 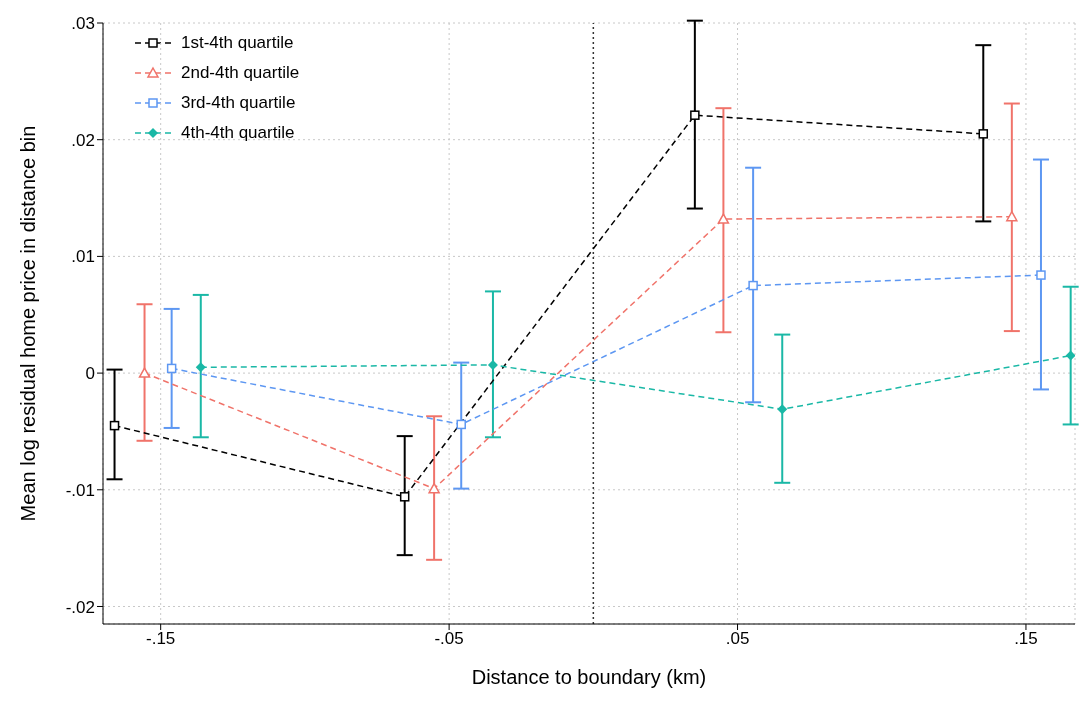 I want to click on y-tick-label: -.02, so click(x=80, y=607).